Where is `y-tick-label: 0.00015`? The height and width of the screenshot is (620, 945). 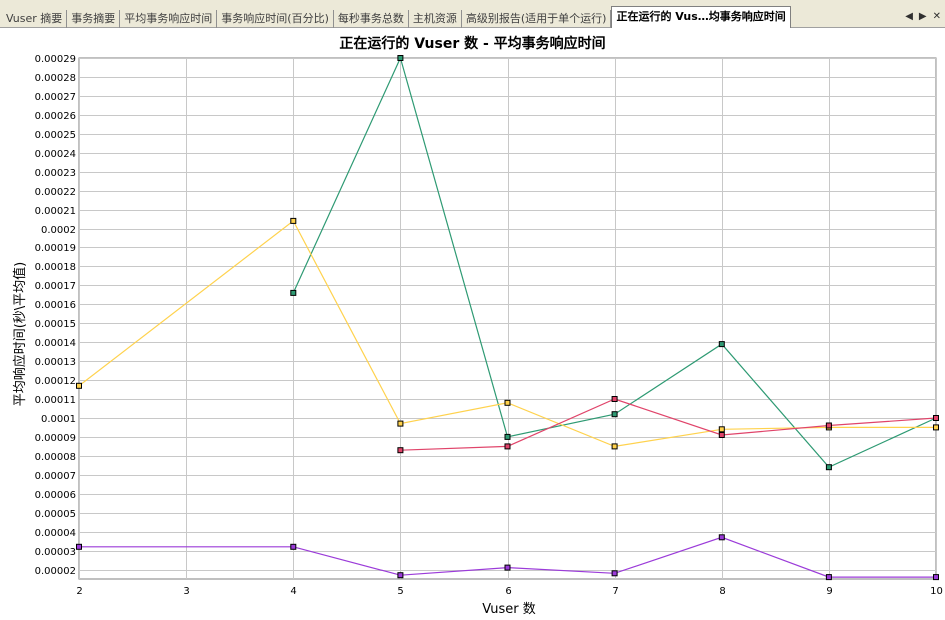
y-tick-label: 0.00015 is located at coordinates (55, 324).